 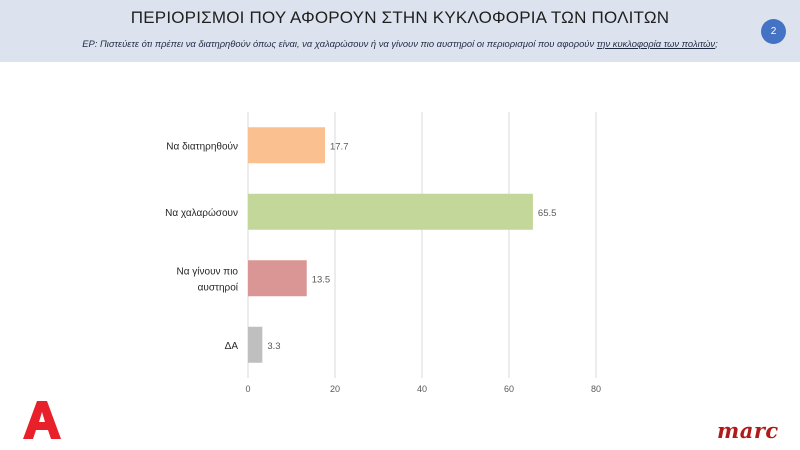 I want to click on question-emphasis: την κυκλοφορία των πολιτών, so click(x=656, y=43).